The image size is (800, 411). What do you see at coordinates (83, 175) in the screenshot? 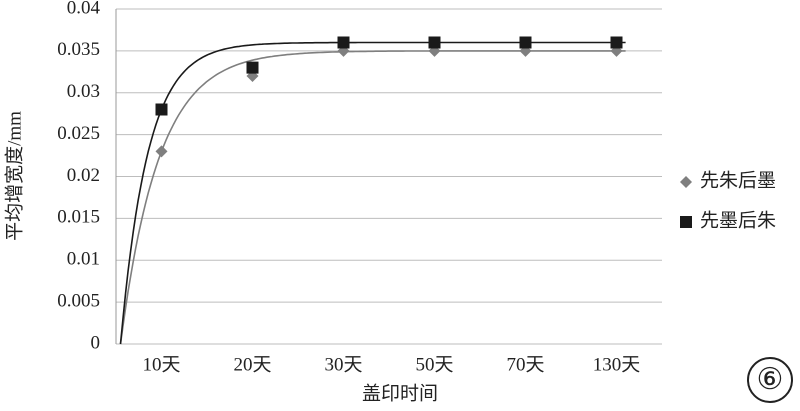
I see `y-tick-label: 0.02` at bounding box center [83, 175].